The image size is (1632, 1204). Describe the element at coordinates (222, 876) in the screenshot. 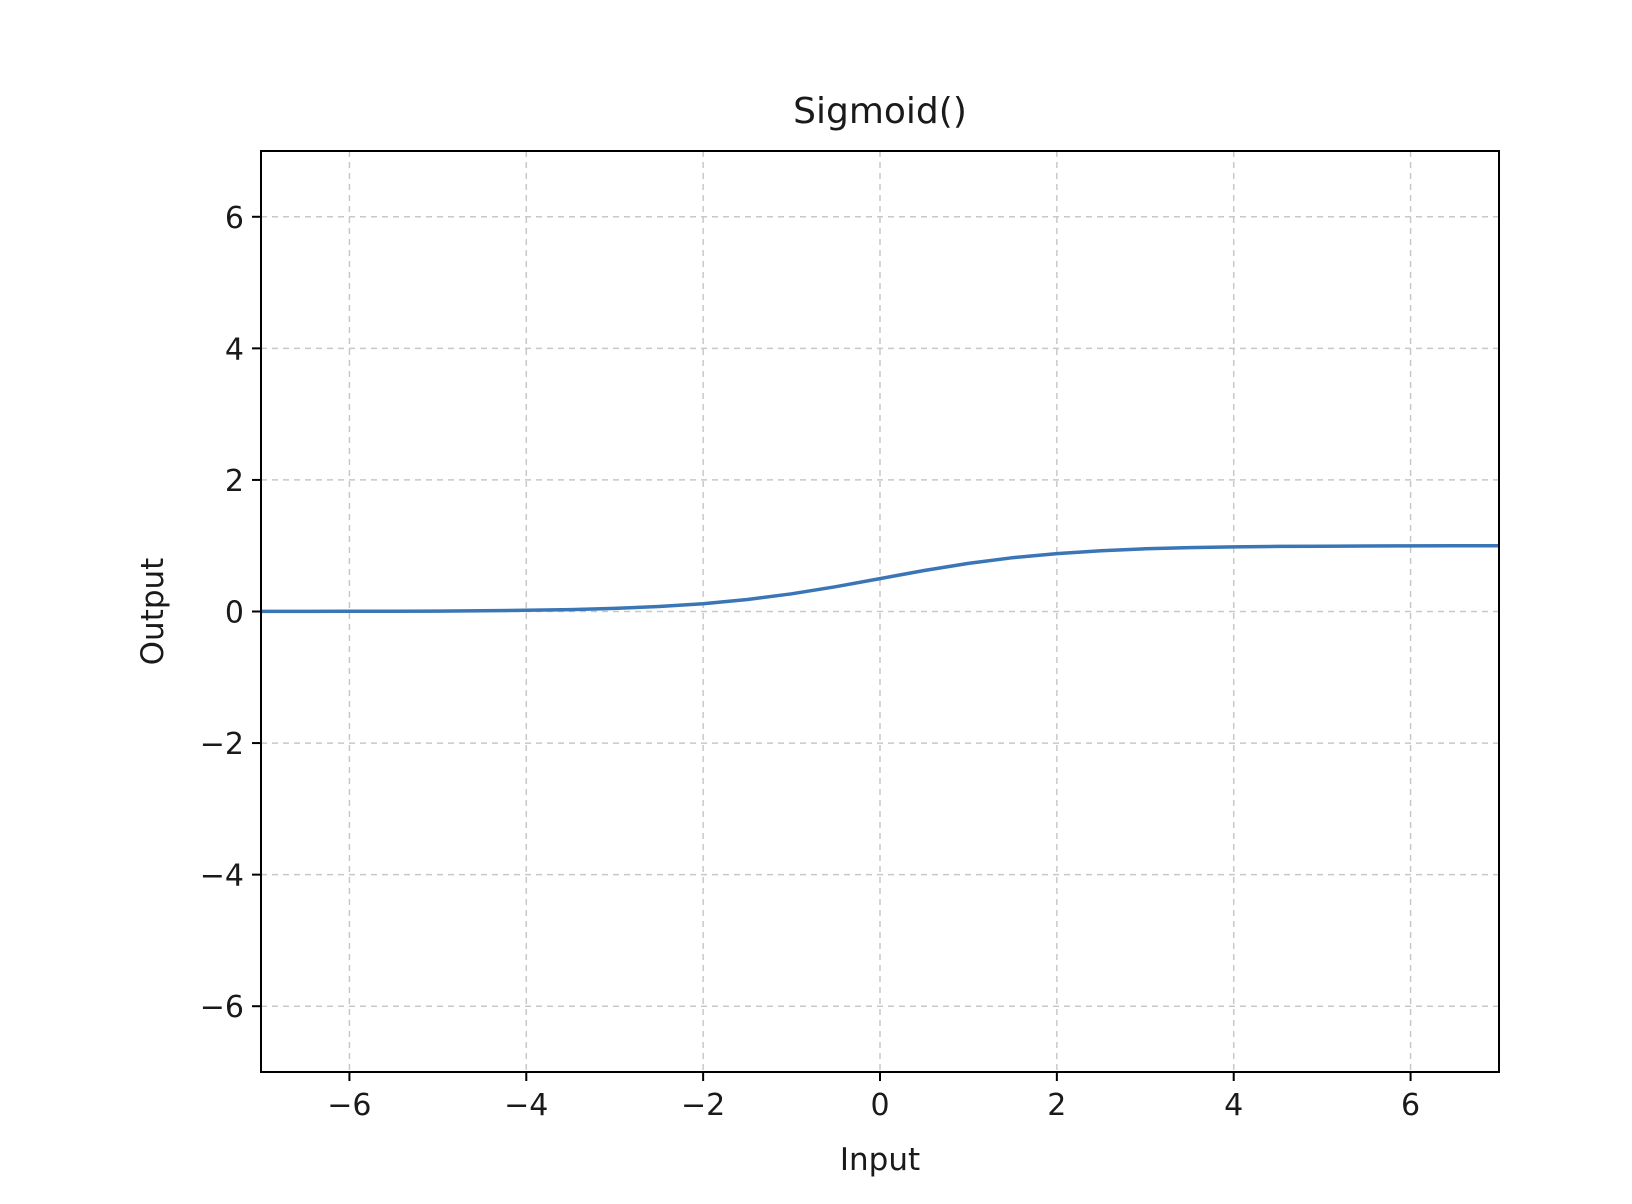

I see `y-tick-label: −4` at that location.